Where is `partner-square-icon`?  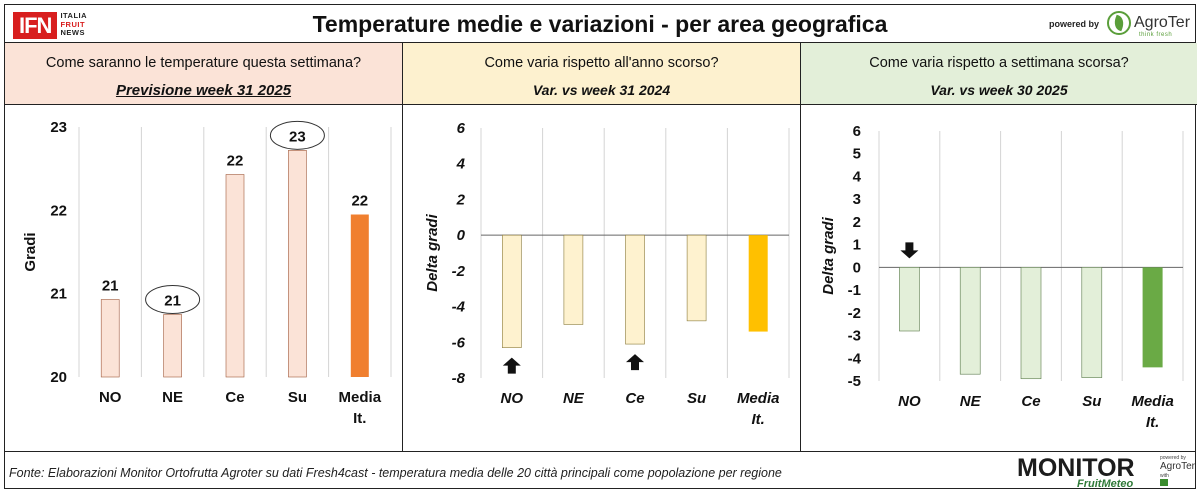
partner-square-icon is located at coordinates (1164, 482).